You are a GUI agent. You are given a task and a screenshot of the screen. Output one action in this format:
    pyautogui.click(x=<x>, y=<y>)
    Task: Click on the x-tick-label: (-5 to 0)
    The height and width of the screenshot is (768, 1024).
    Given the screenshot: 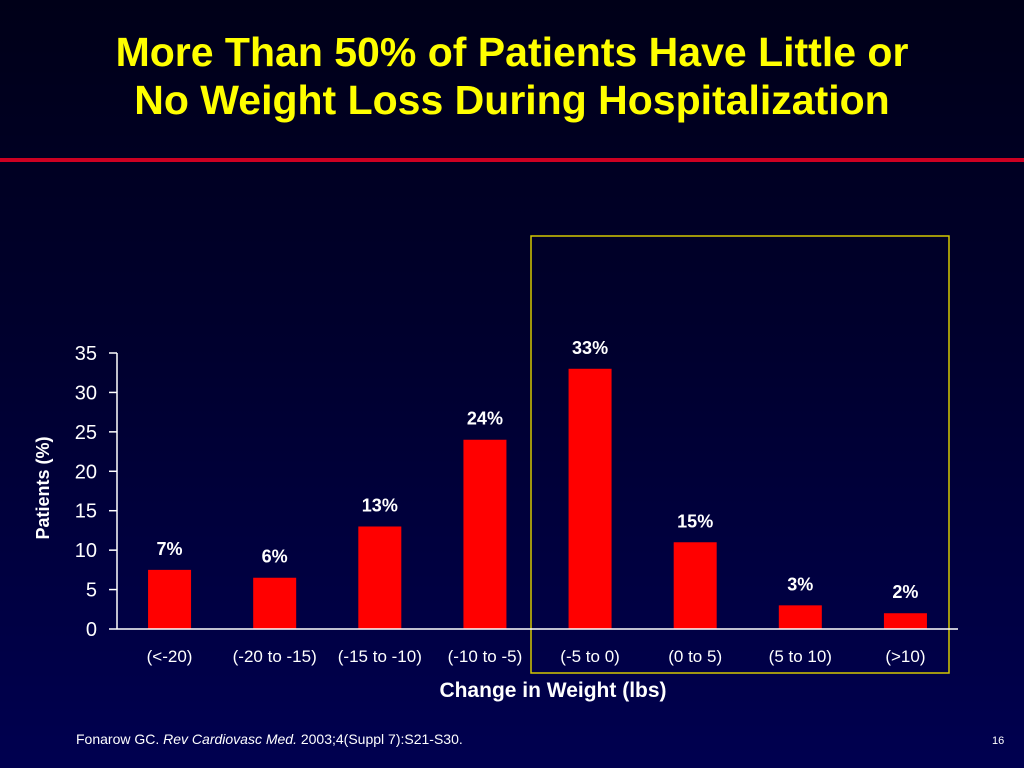 What is the action you would take?
    pyautogui.click(x=590, y=656)
    